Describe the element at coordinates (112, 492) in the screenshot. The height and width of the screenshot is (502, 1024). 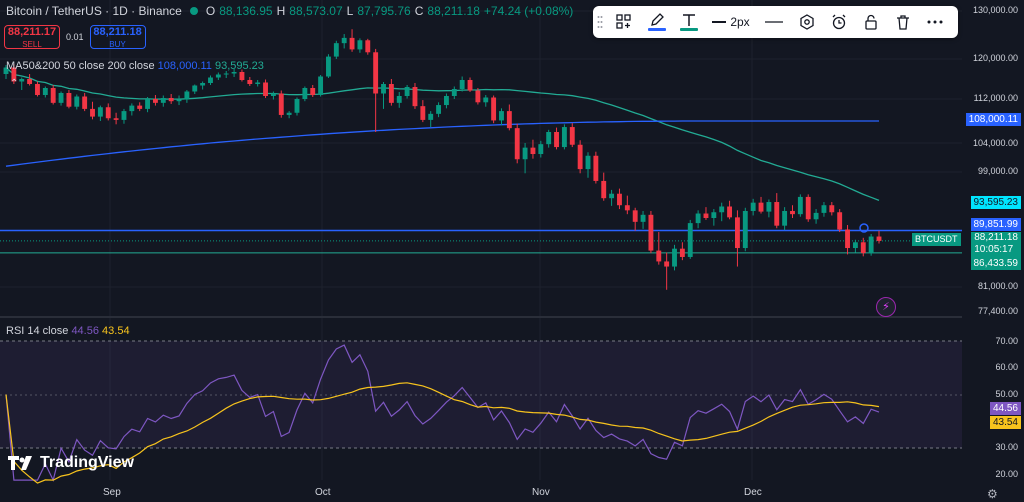
I see `time-tick: Sep` at that location.